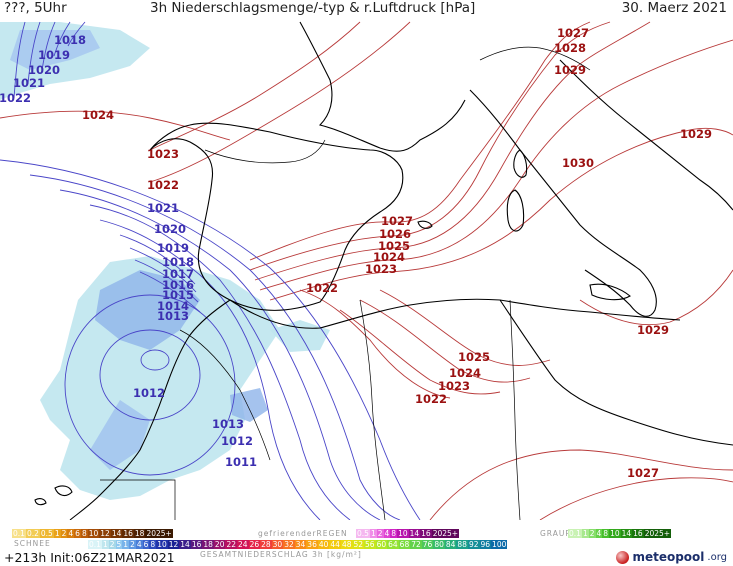  What do you see at coordinates (370, 544) in the screenshot?
I see `legend-total-cell: 56` at bounding box center [370, 544].